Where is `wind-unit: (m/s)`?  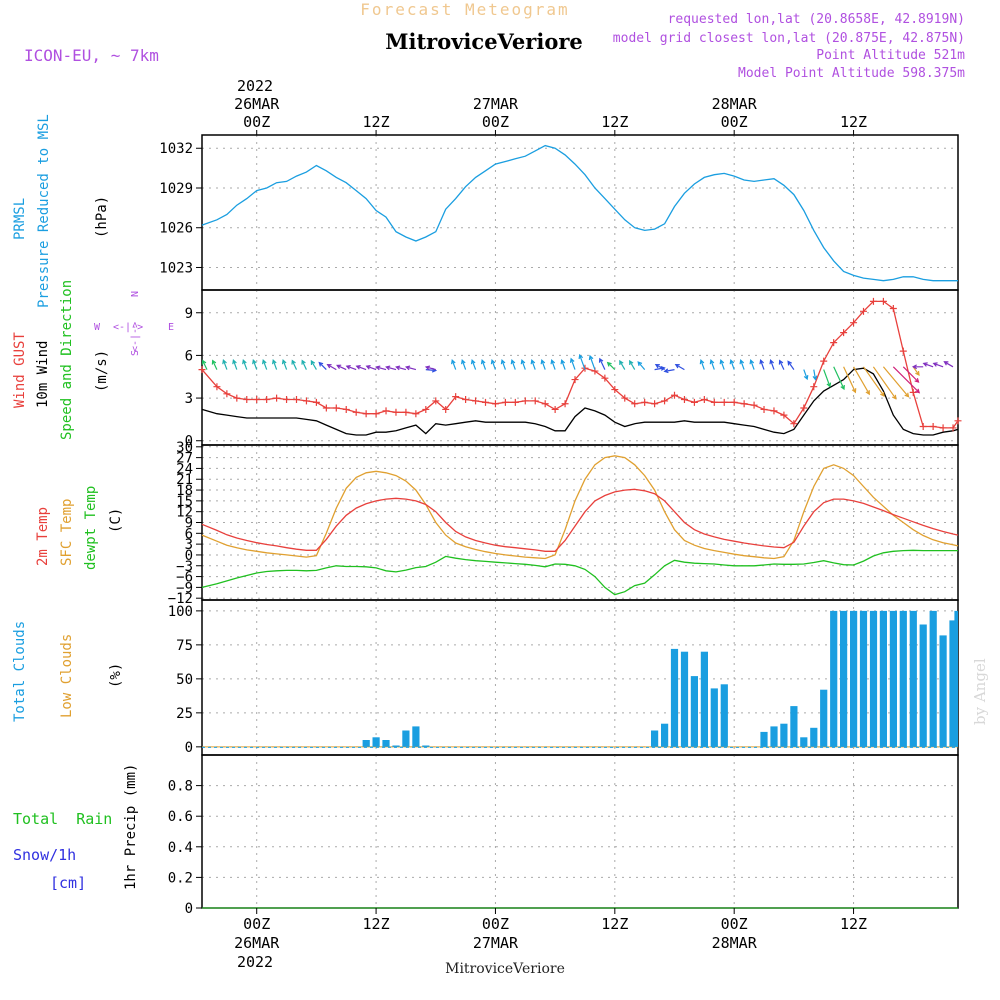 wind-unit: (m/s) is located at coordinates (102, 371).